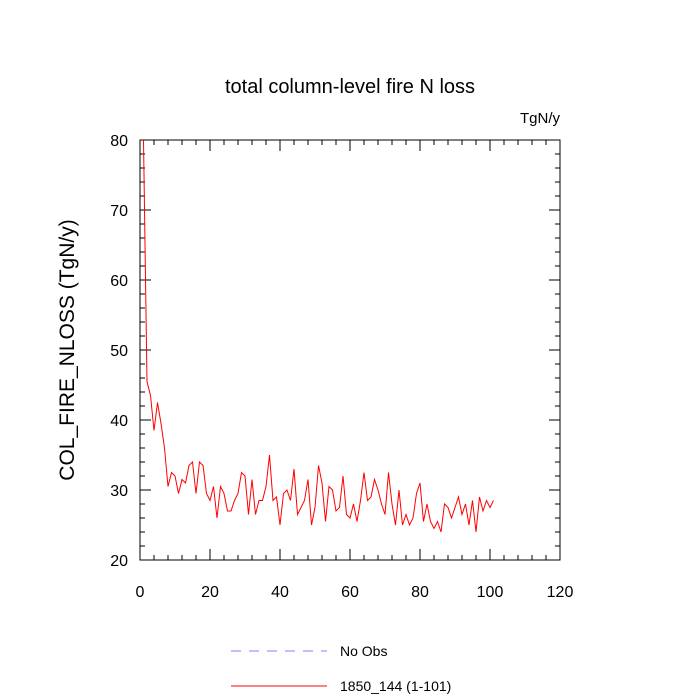 This screenshot has height=700, width=700. I want to click on x-tick-label: 40, so click(280, 592).